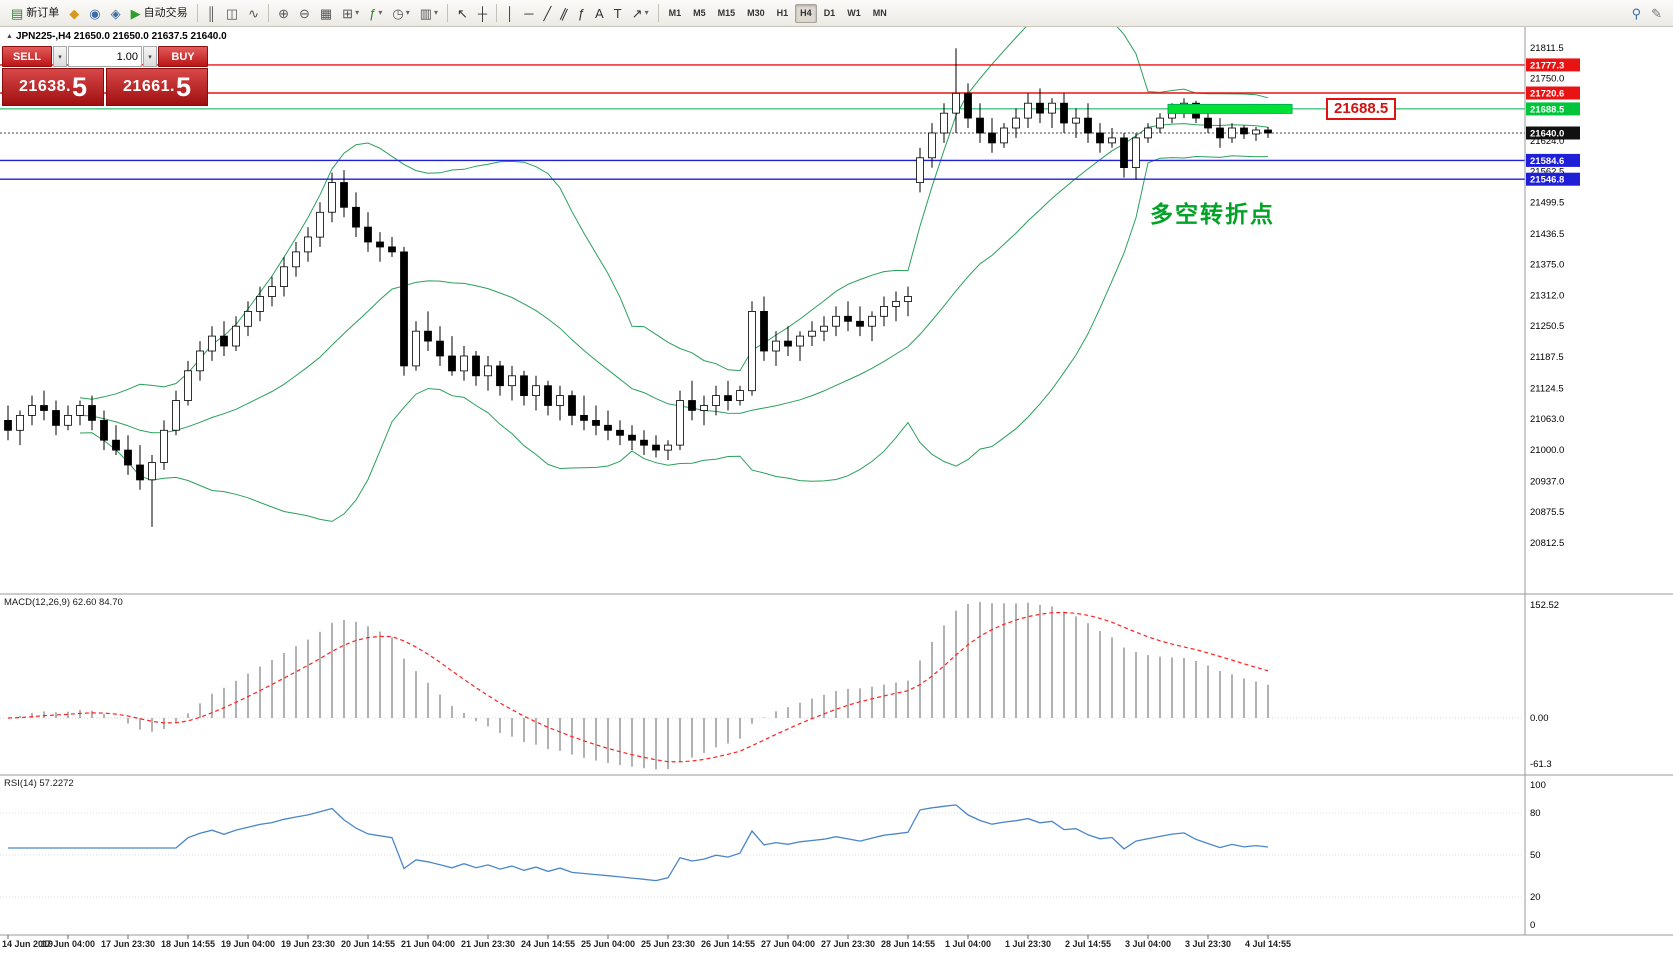 This screenshot has height=954, width=1673. I want to click on toolbar-vertical-line-button: │, so click(510, 13).